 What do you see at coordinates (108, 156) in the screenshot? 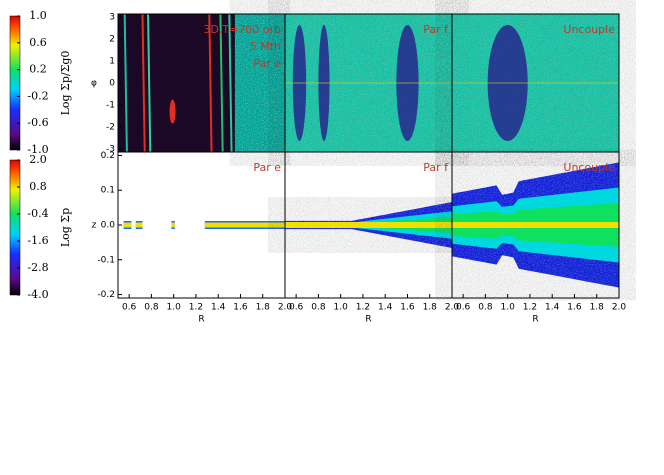
I see `y-tick-label: 0.2` at bounding box center [108, 156].